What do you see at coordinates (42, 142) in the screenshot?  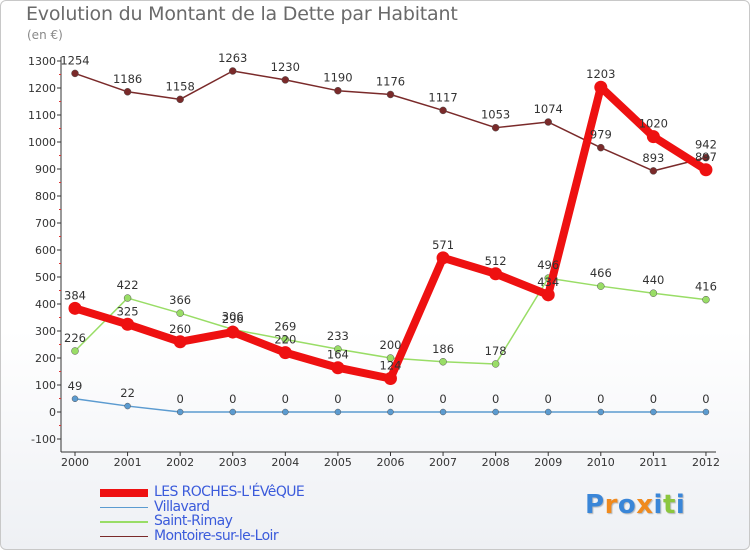 I see `y-tick-label: 1000` at bounding box center [42, 142].